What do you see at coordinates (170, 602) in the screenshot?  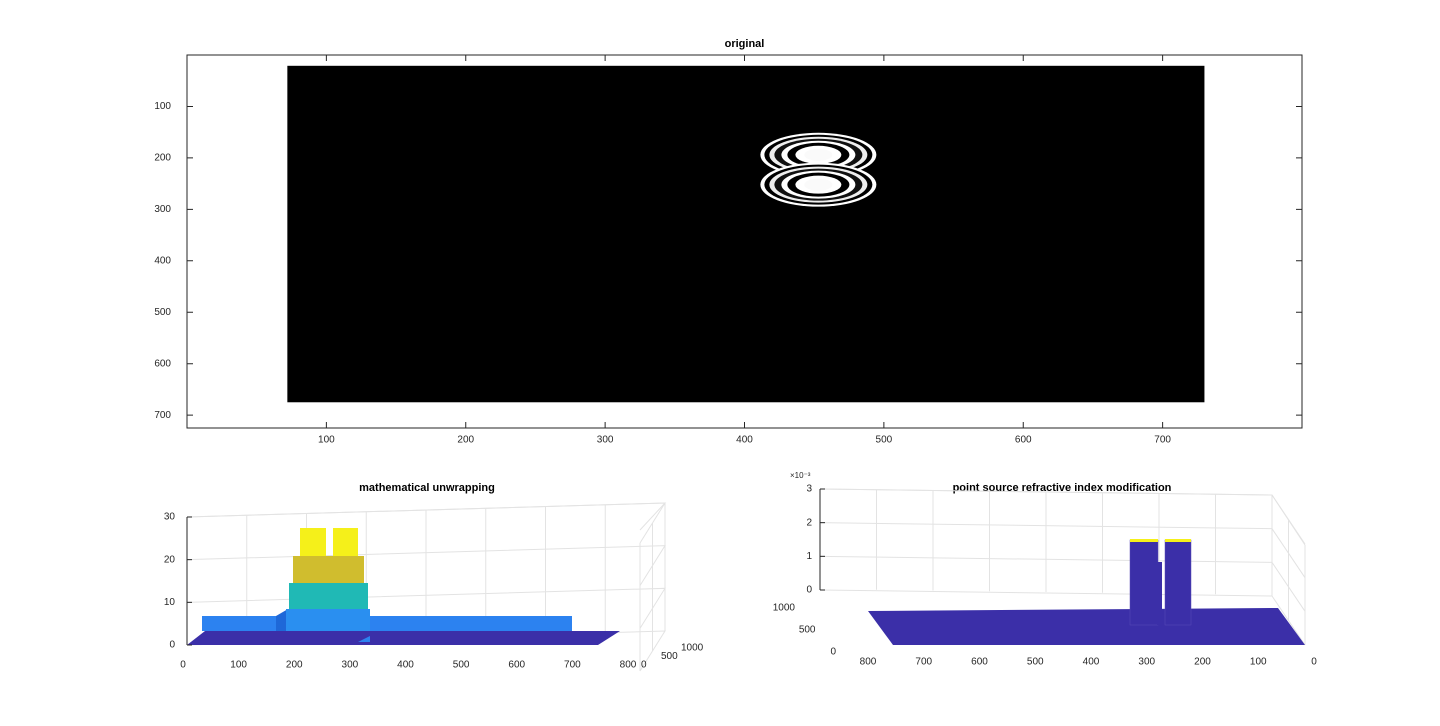 I see `z-tick-label: 10` at bounding box center [170, 602].